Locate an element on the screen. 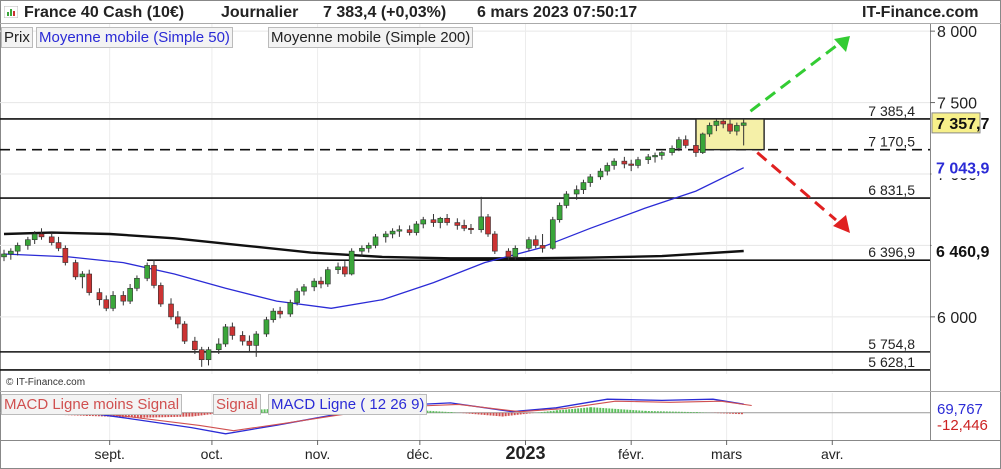  legend-ma200: Moyenne mobile (Simple 200) is located at coordinates (371, 37).